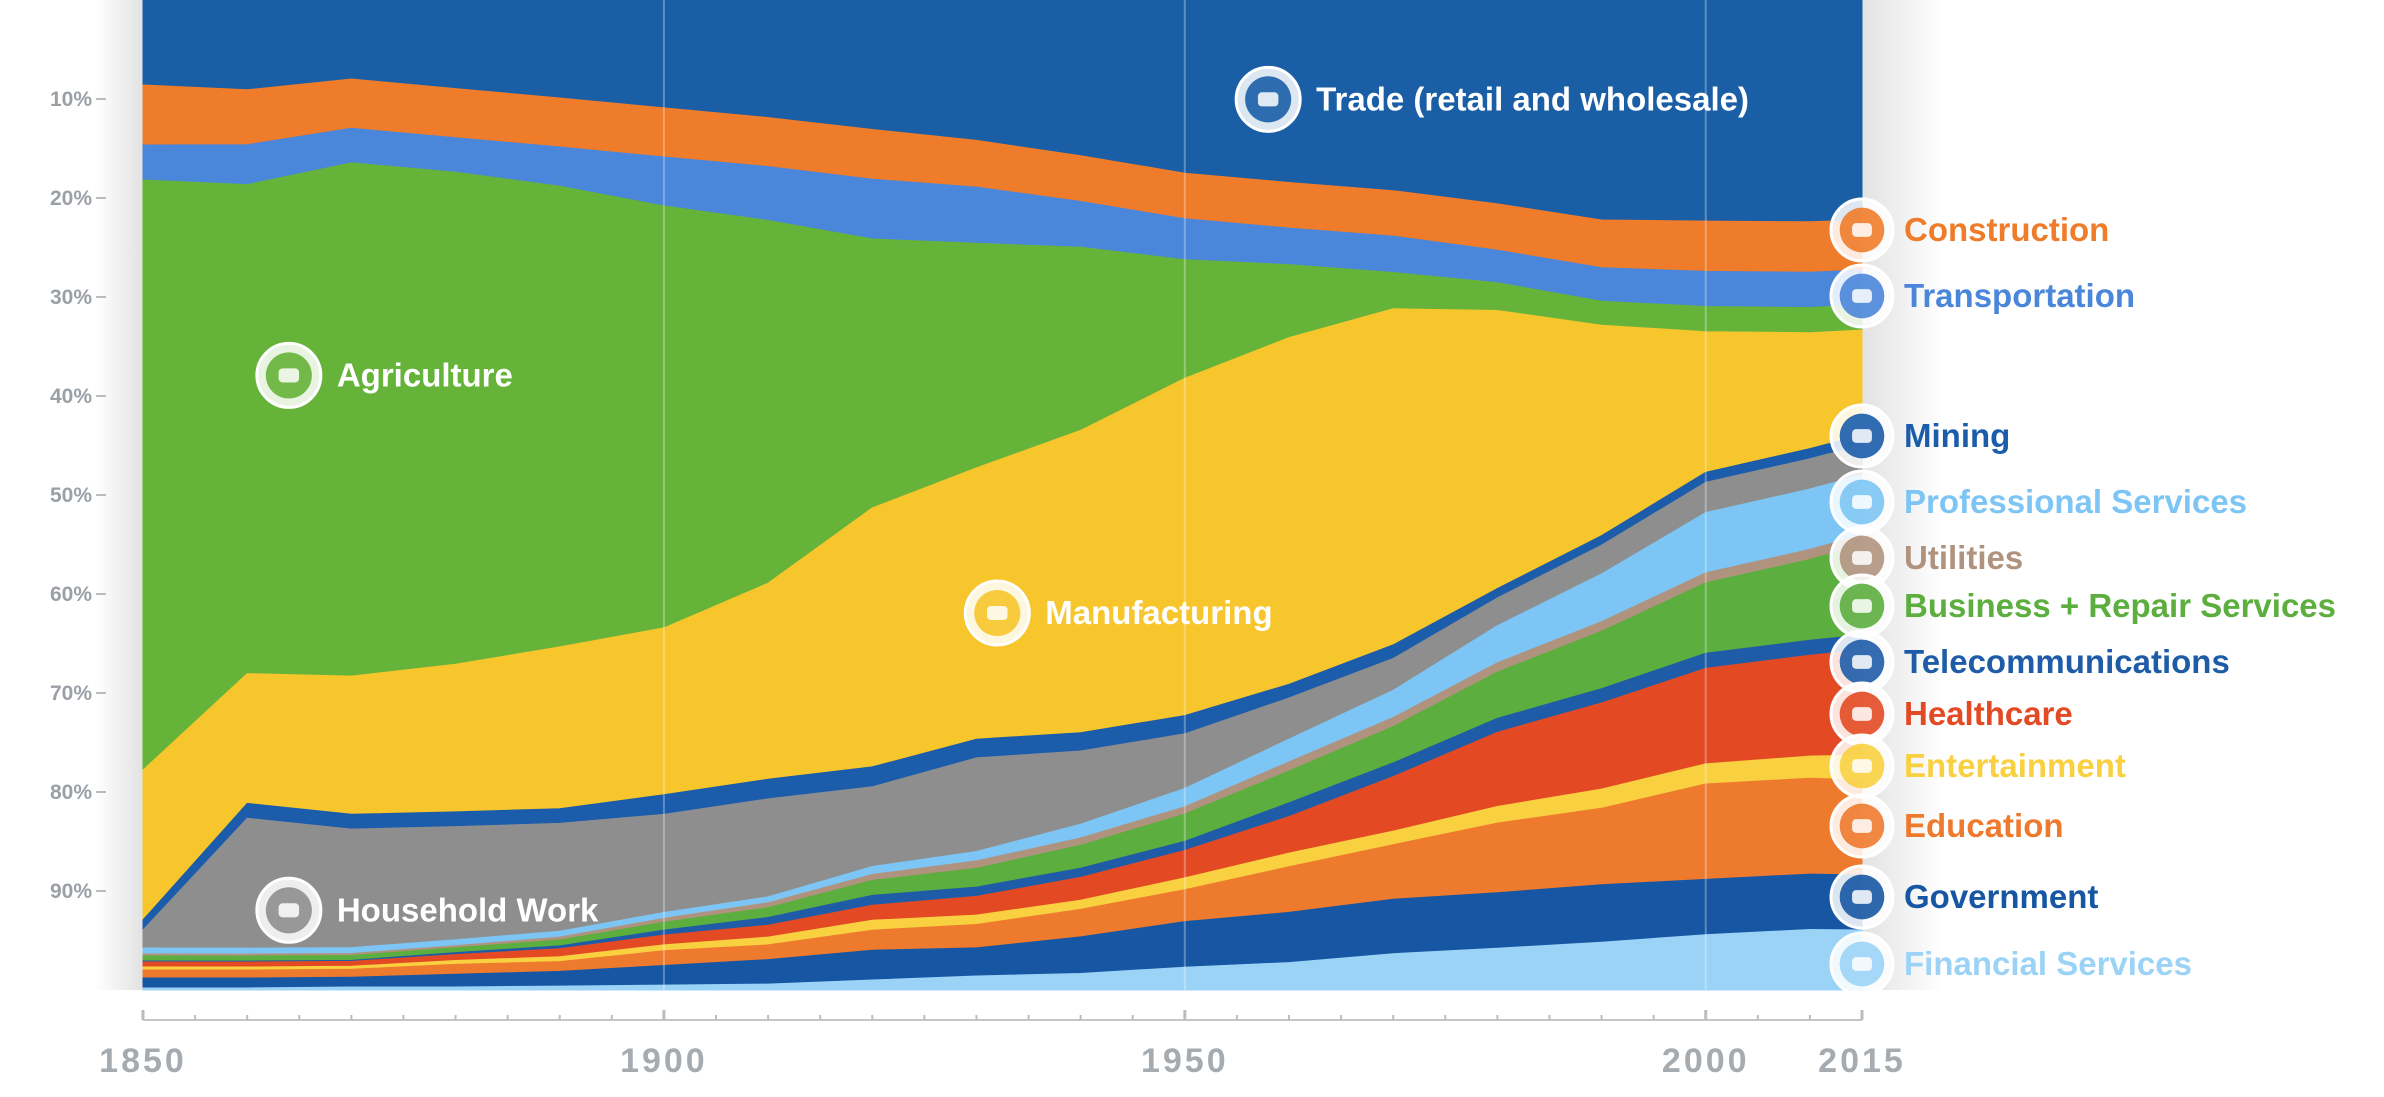 This screenshot has height=1097, width=2384. I want to click on label-government: Government, so click(1963, 897).